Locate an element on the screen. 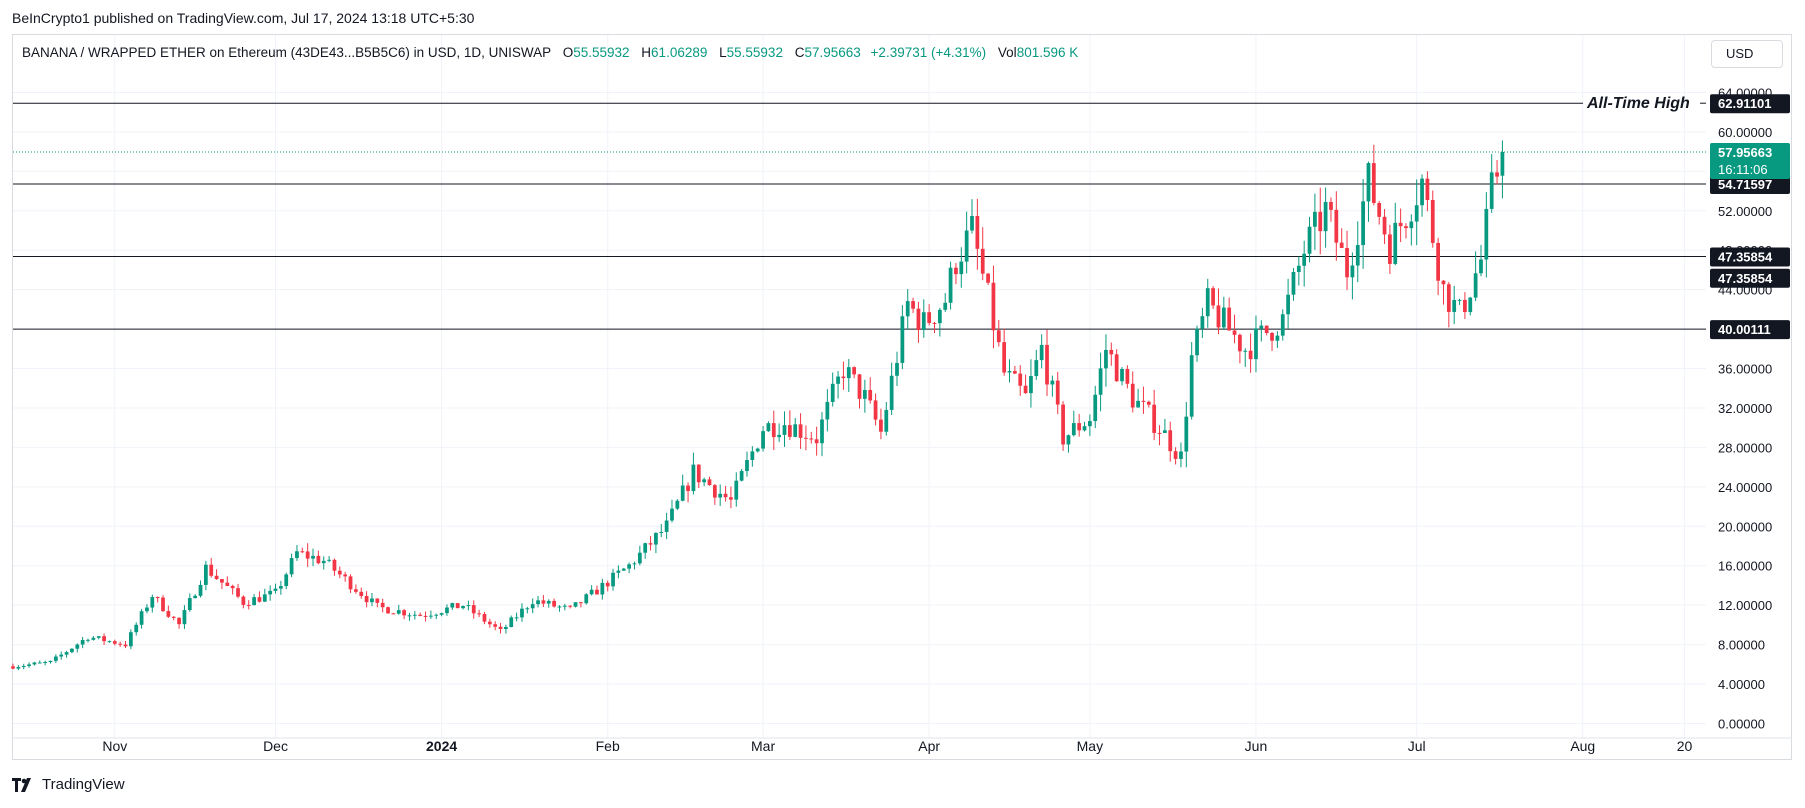 The height and width of the screenshot is (808, 1805). time-axis: Nov Dec 2024 Feb Mar Apr May Jun Jul Aug 20 is located at coordinates (902, 745).